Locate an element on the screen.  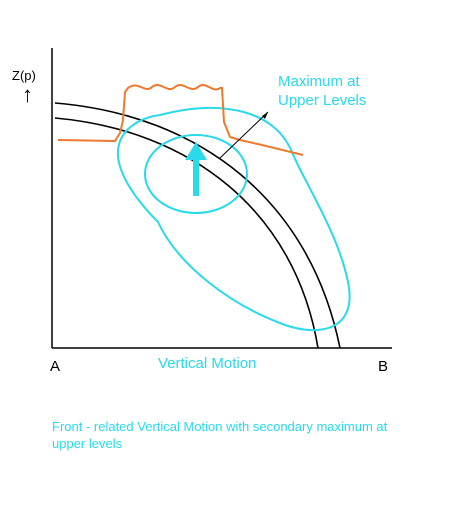
maximum-annotation: Maximum at Upper Levels is located at coordinates (322, 91).